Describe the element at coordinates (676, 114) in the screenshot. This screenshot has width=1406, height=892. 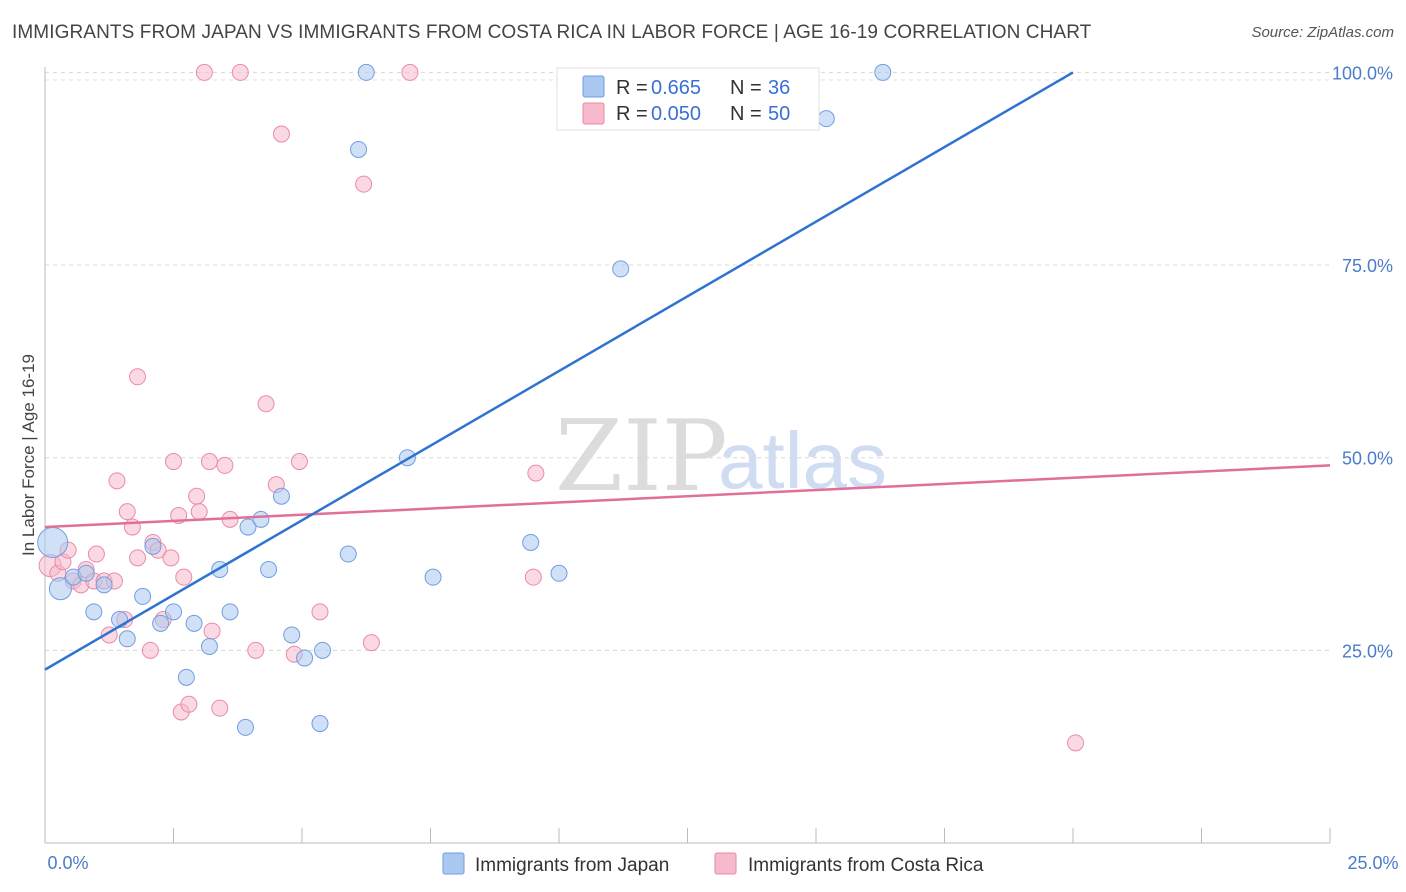
I see `legend-costarica-r-value: 0.050` at that location.